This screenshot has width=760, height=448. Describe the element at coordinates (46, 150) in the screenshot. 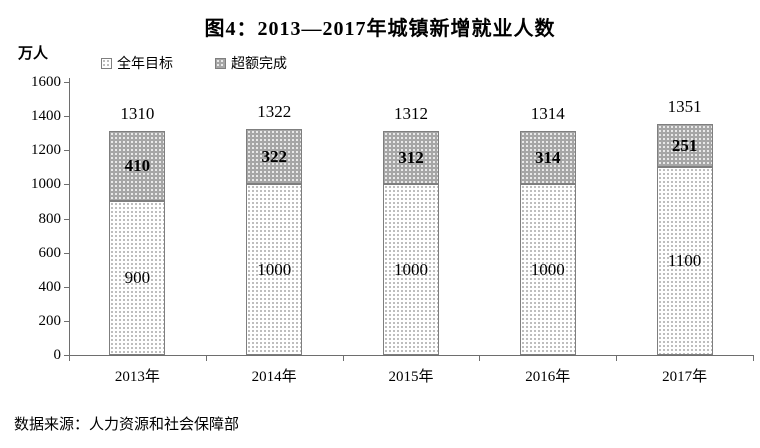

I see `y-axis-tick-label: 1200` at that location.